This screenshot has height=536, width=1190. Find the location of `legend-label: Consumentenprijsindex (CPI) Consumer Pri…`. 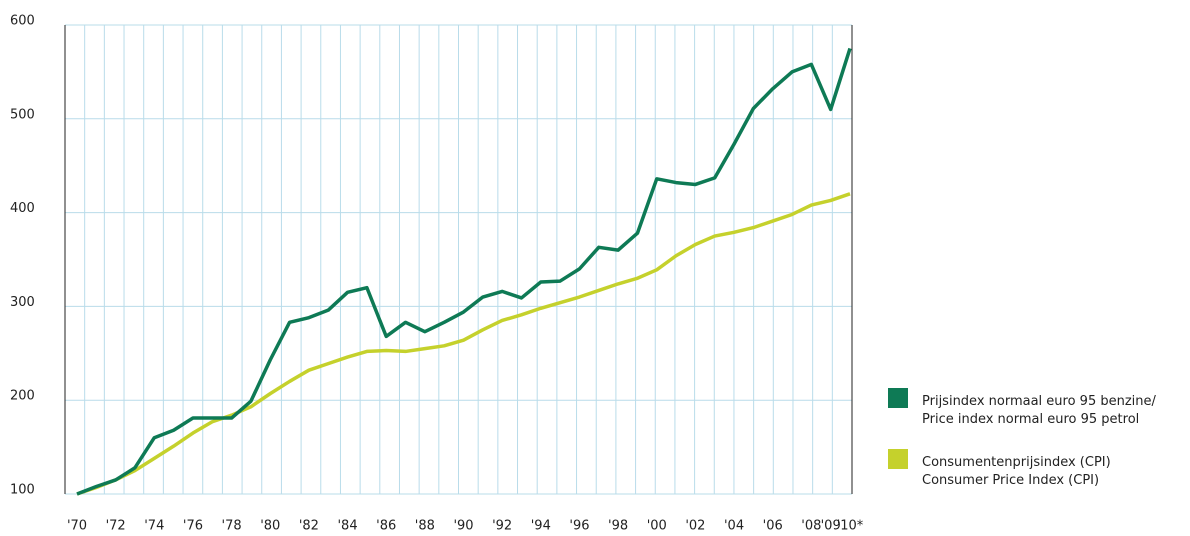

legend-label: Consumentenprijsindex (CPI) Consumer Pri… is located at coordinates (1016, 471).